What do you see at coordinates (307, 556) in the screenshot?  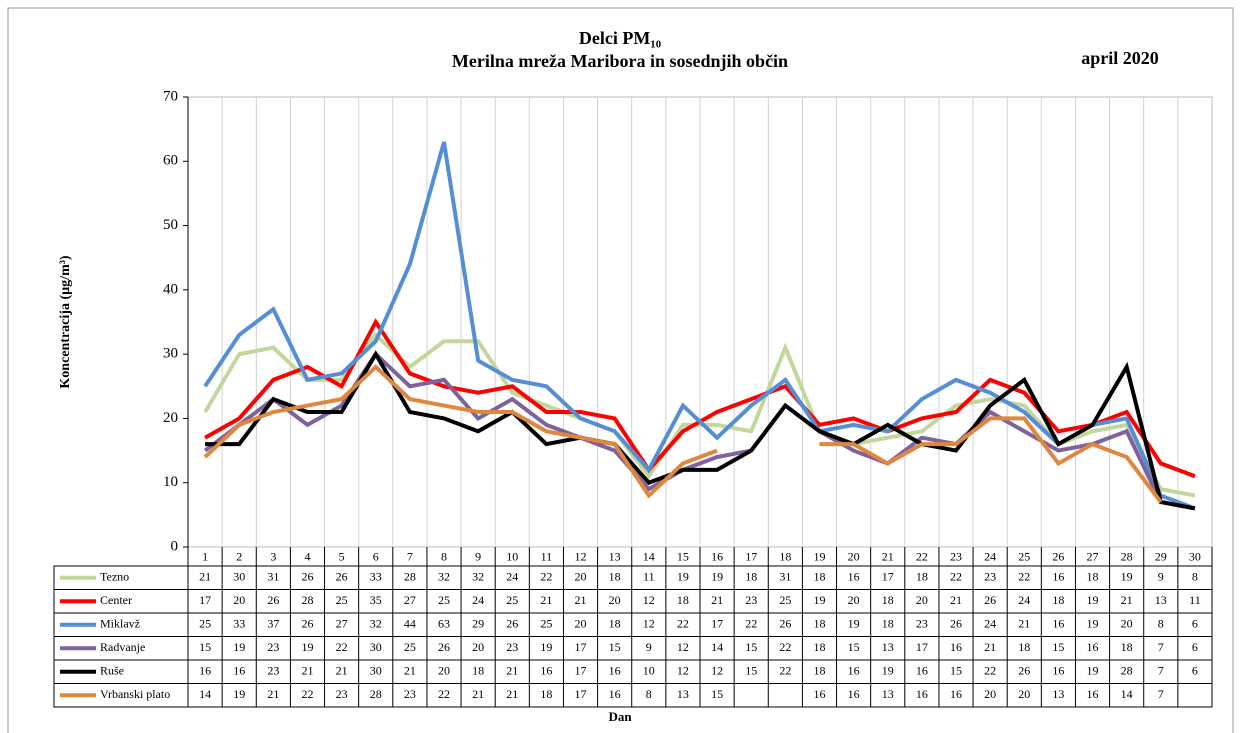 I see `x-tick-label: 4` at bounding box center [307, 556].